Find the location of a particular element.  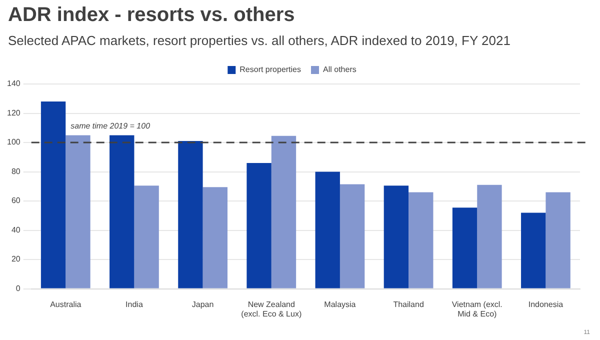

y-tick-label: 120 is located at coordinates (13, 113).